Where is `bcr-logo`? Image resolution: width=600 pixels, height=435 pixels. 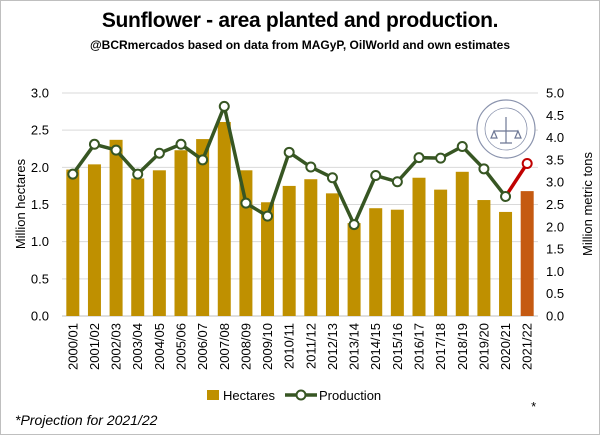 bcr-logo is located at coordinates (506, 129).